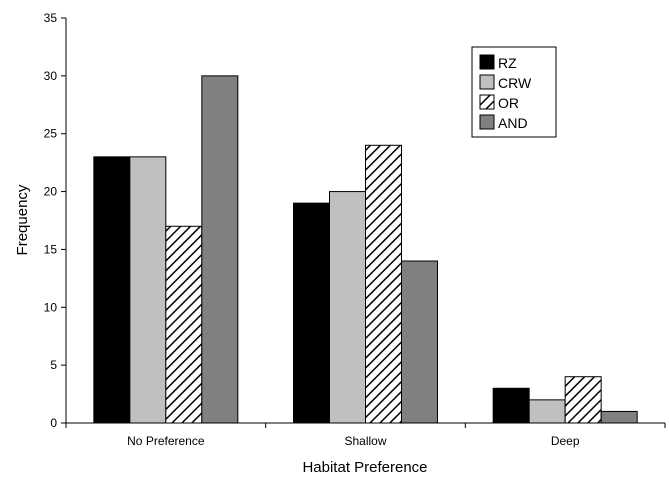 The height and width of the screenshot is (484, 669). Describe the element at coordinates (487, 62) in the screenshot. I see `legend-swatch-rz` at that location.